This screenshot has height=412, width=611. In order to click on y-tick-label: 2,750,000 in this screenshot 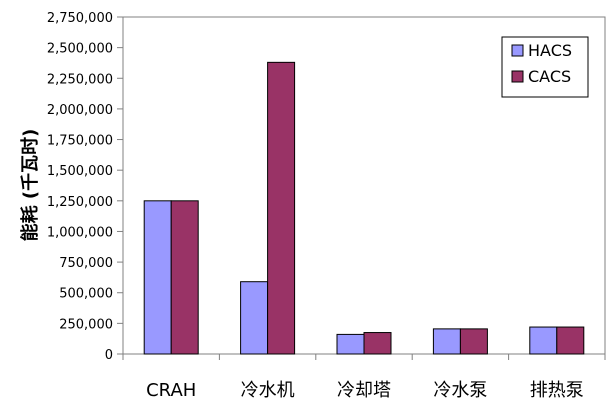, I will do `click(80, 18)`.